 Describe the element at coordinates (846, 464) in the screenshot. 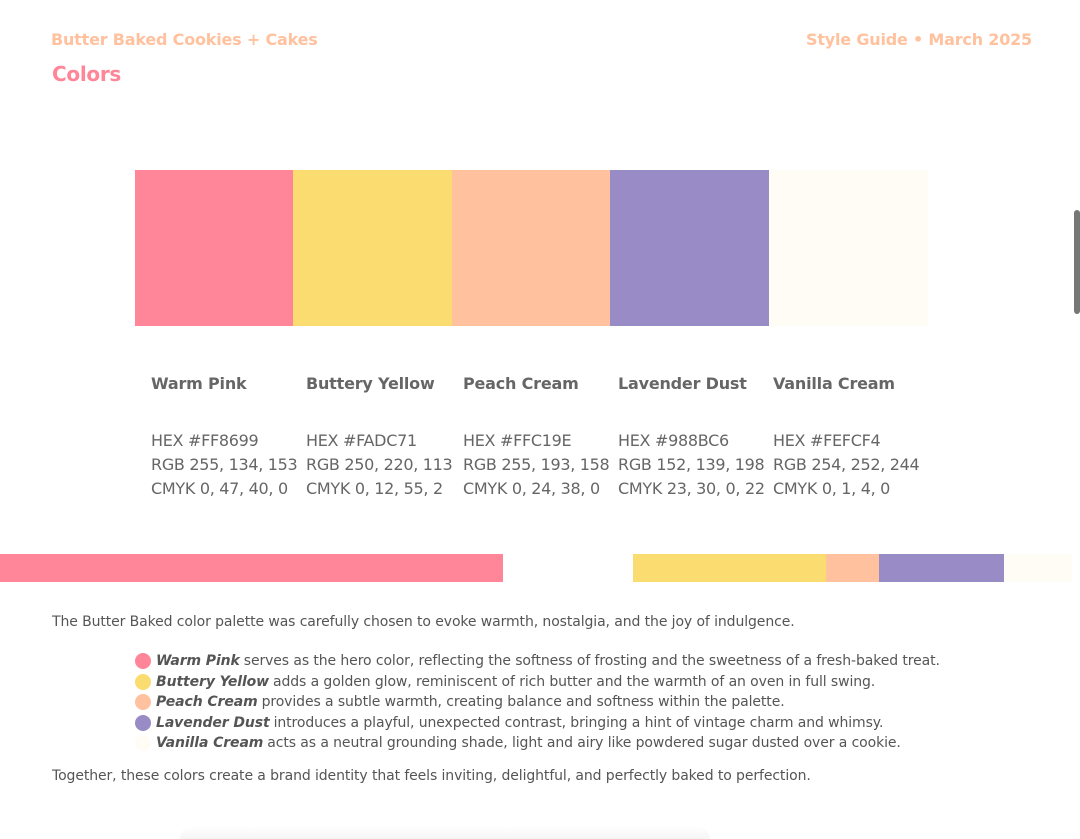

I see `rgb-value: RGB 254, 252, 244` at that location.